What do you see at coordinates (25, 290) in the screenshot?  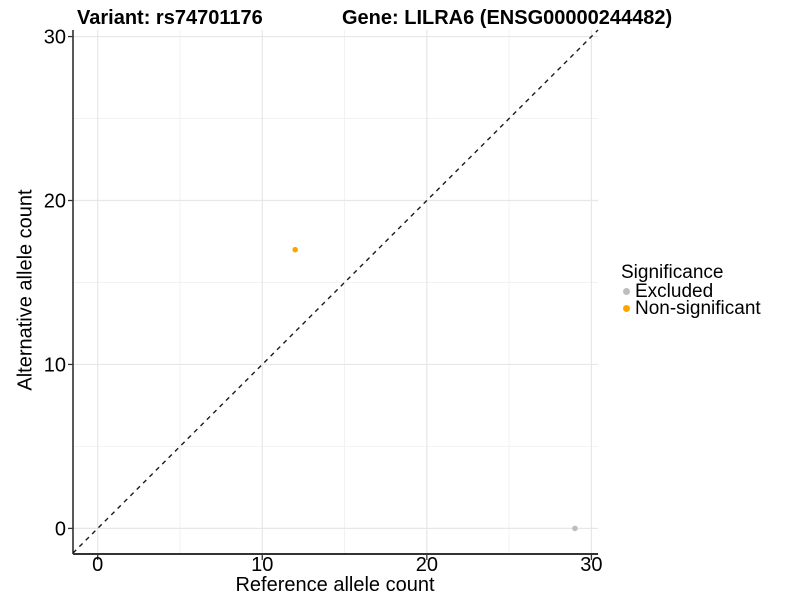 I see `y-axis-label: Alternative allele count` at bounding box center [25, 290].